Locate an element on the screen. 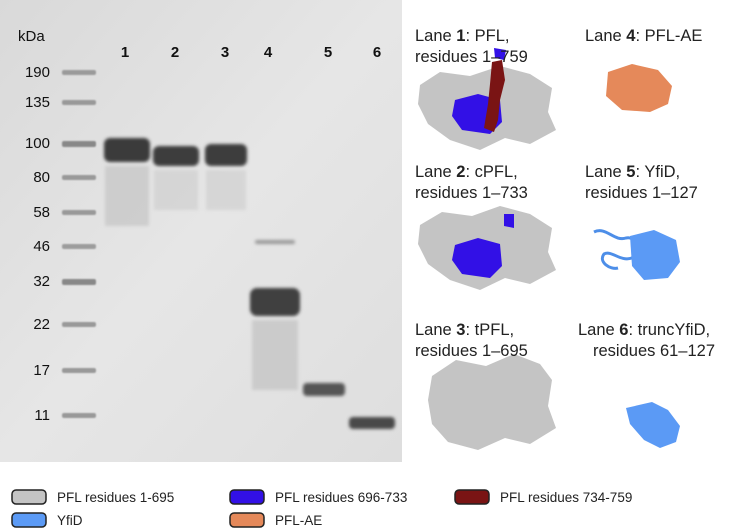 This screenshot has height=530, width=735. panel-lane: 3 is located at coordinates (460, 330).